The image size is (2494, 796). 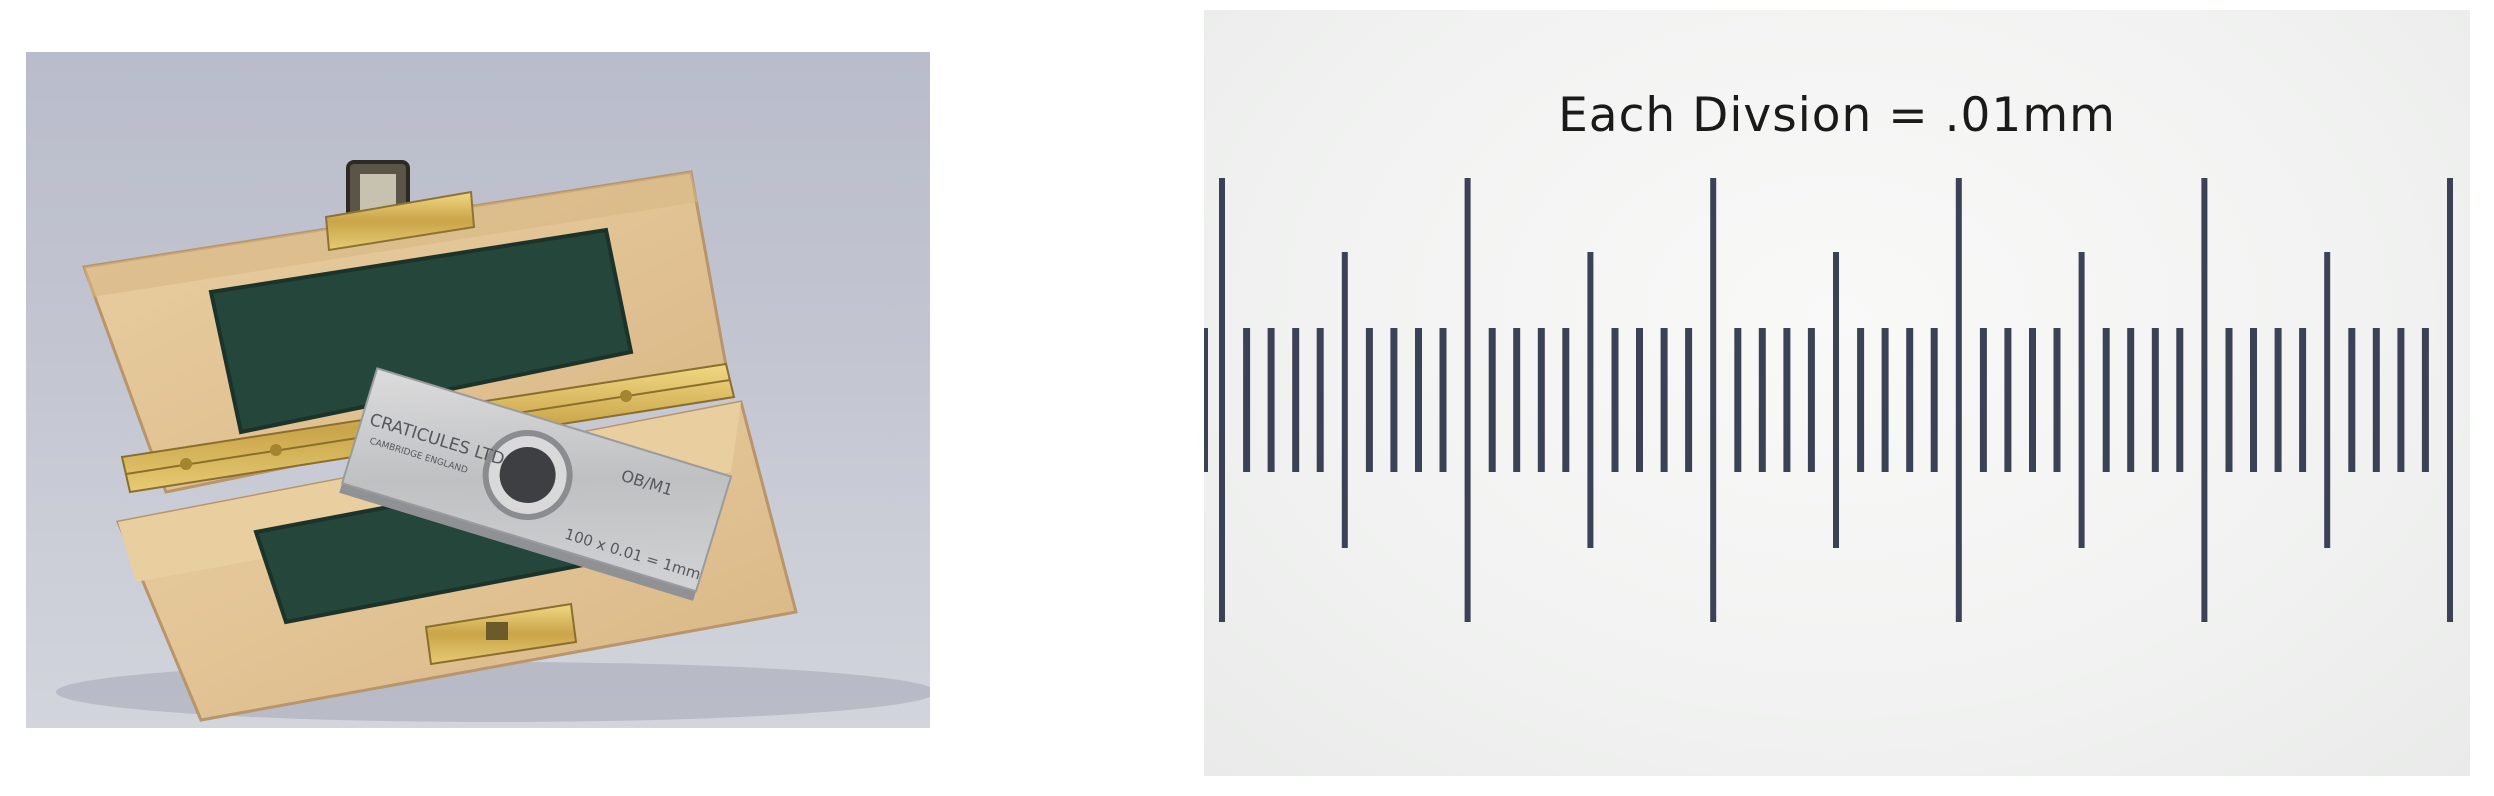 I want to click on scale-title: Each Divsion = .01mm, so click(x=1837, y=115).